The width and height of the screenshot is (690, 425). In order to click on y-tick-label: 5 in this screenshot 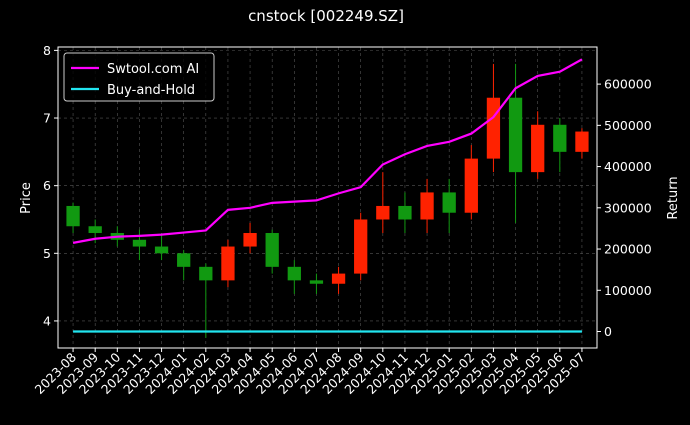, I will do `click(47, 253)`.